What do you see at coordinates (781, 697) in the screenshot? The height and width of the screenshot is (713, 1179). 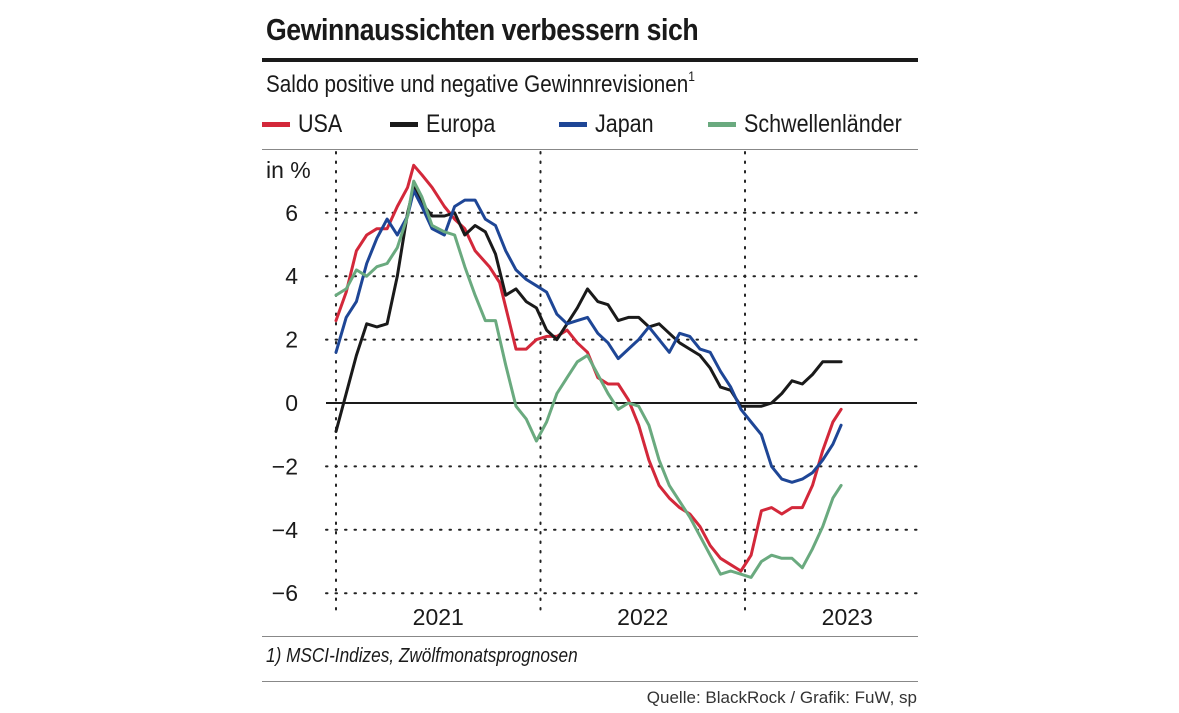 I see `source-credit: Quelle: BlackRock / Grafik: FuW, sp` at bounding box center [781, 697].